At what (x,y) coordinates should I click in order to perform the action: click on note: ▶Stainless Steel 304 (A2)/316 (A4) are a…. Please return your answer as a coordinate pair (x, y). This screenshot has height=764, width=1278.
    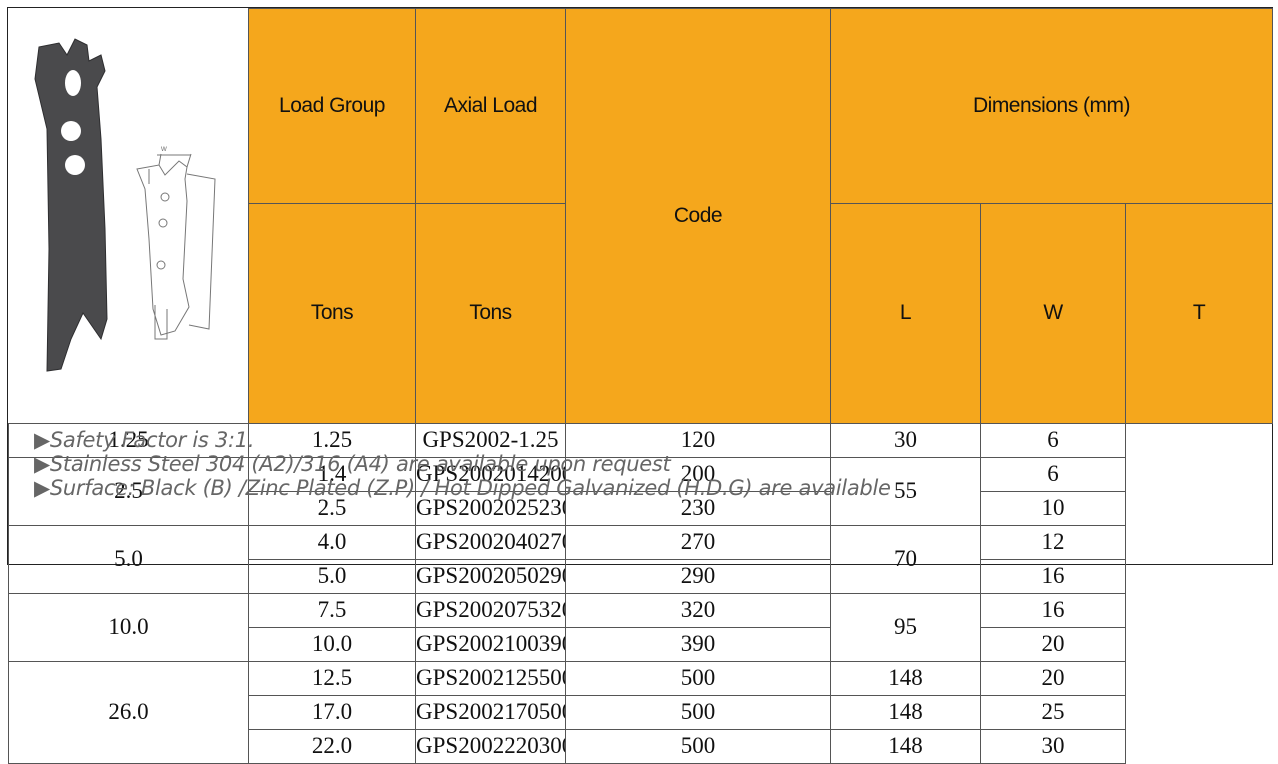
    Looking at the image, I should click on (462, 464).